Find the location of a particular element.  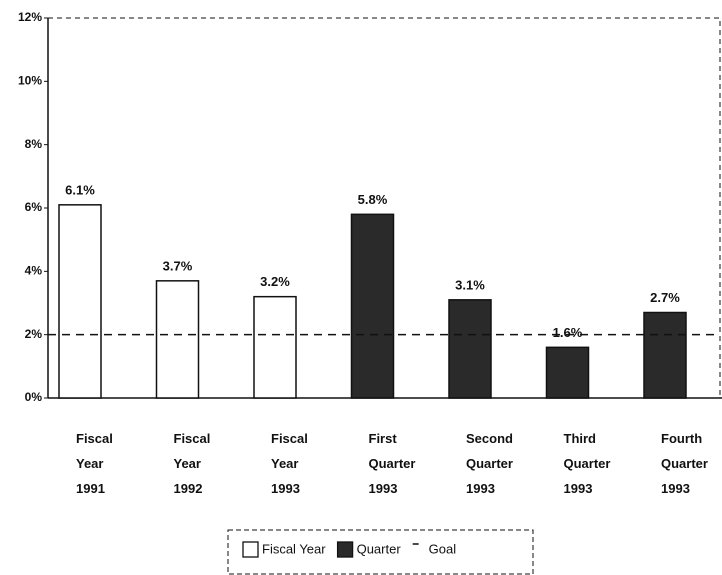

x-tick-label: Fiscal Year 1993 is located at coordinates (289, 463).